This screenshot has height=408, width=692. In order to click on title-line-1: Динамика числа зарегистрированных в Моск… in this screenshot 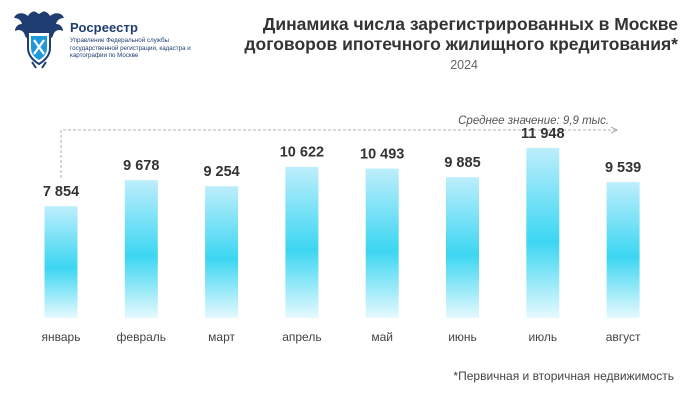, I will do `click(470, 24)`.